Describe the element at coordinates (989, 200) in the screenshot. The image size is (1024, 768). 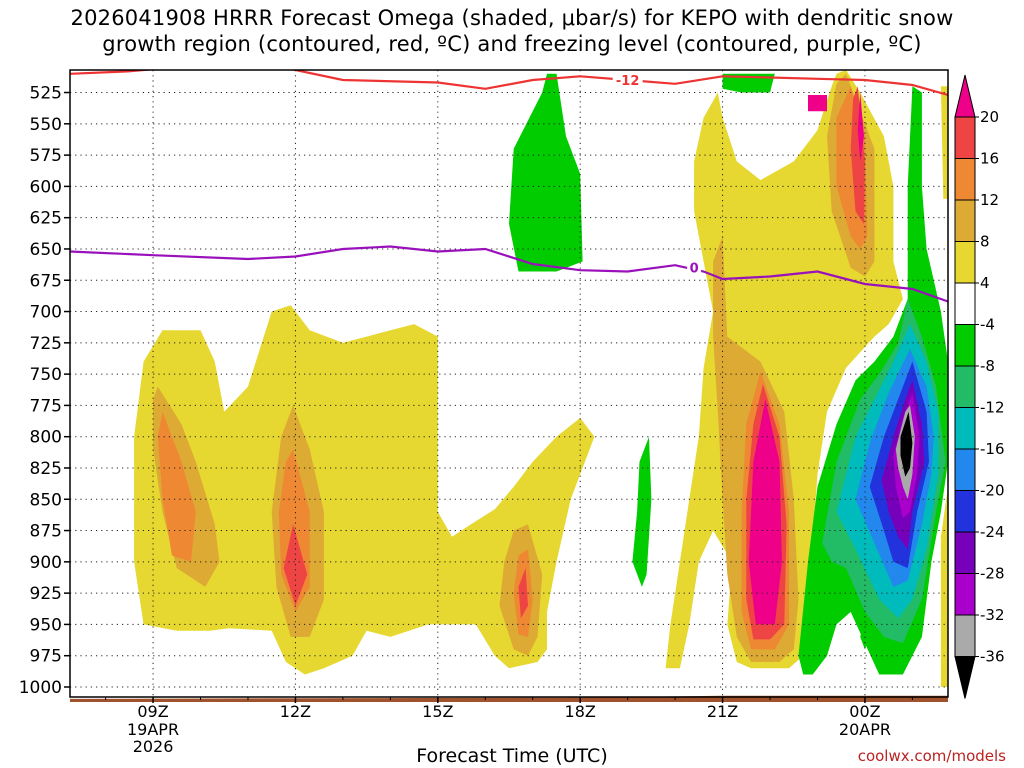
I see `colorbar-label-12: 12` at that location.